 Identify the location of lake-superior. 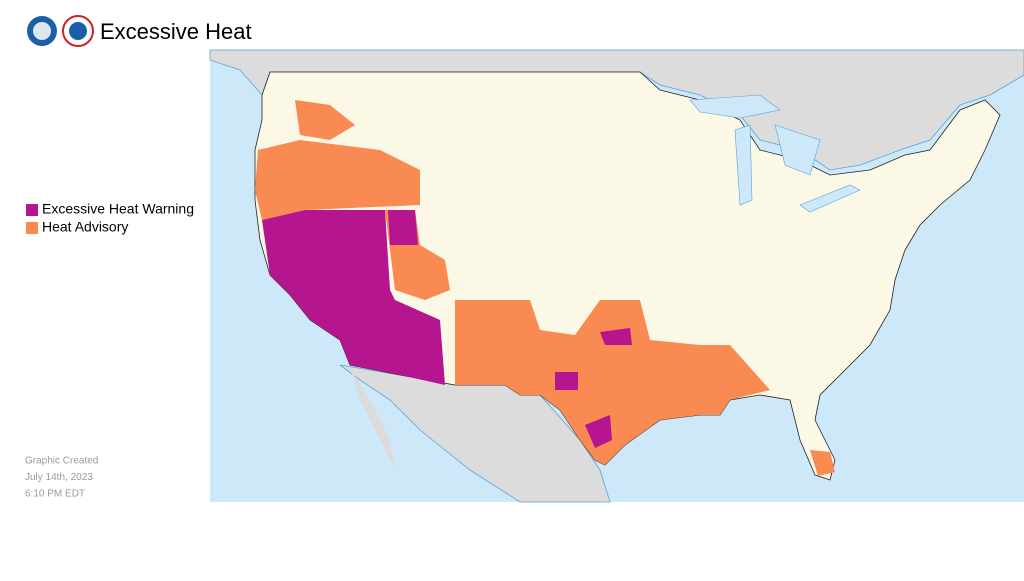
(735, 106).